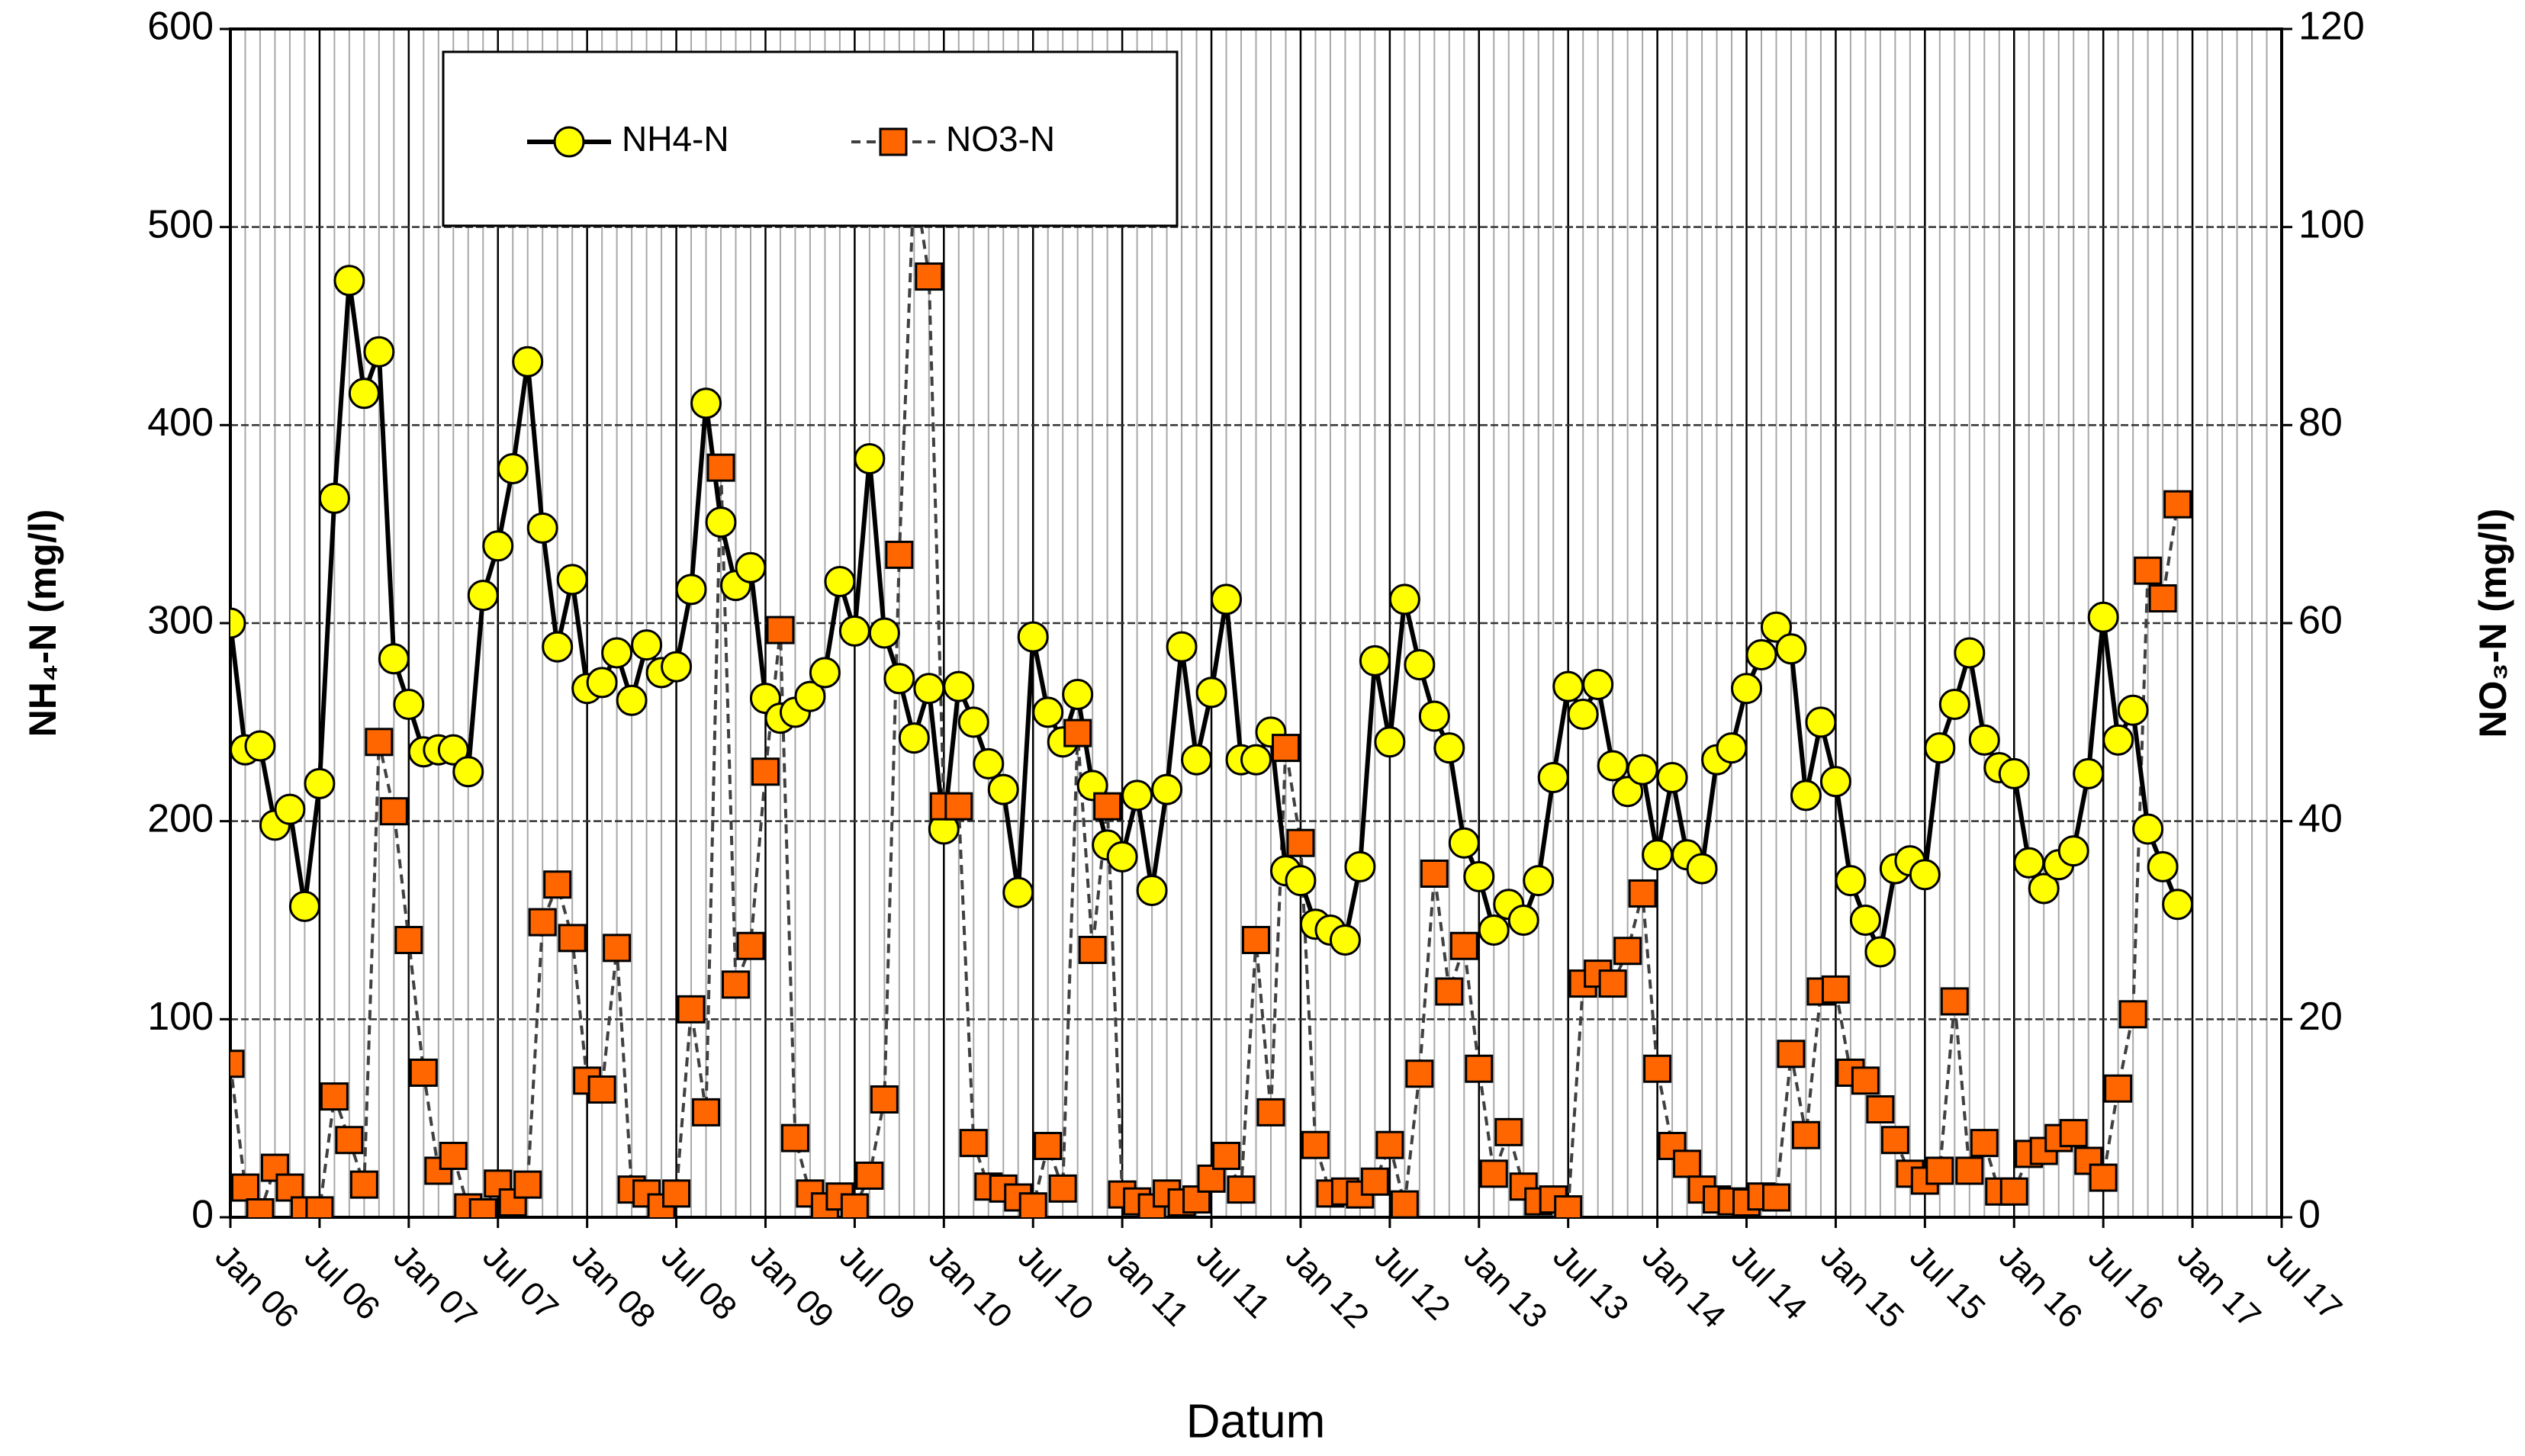 The width and height of the screenshot is (2525, 1456). I want to click on y-tick-label: 200, so click(181, 818).